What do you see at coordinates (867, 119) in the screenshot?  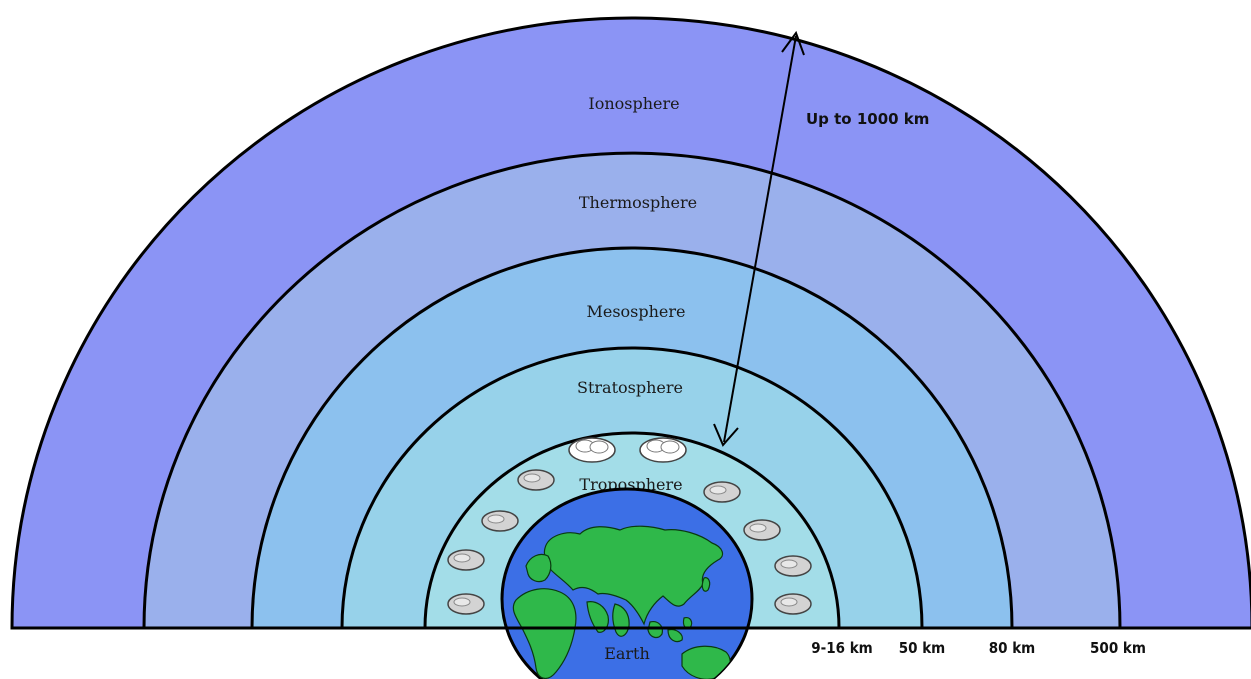 I see `altitude-arrow-label: Up to 1000 km` at bounding box center [867, 119].